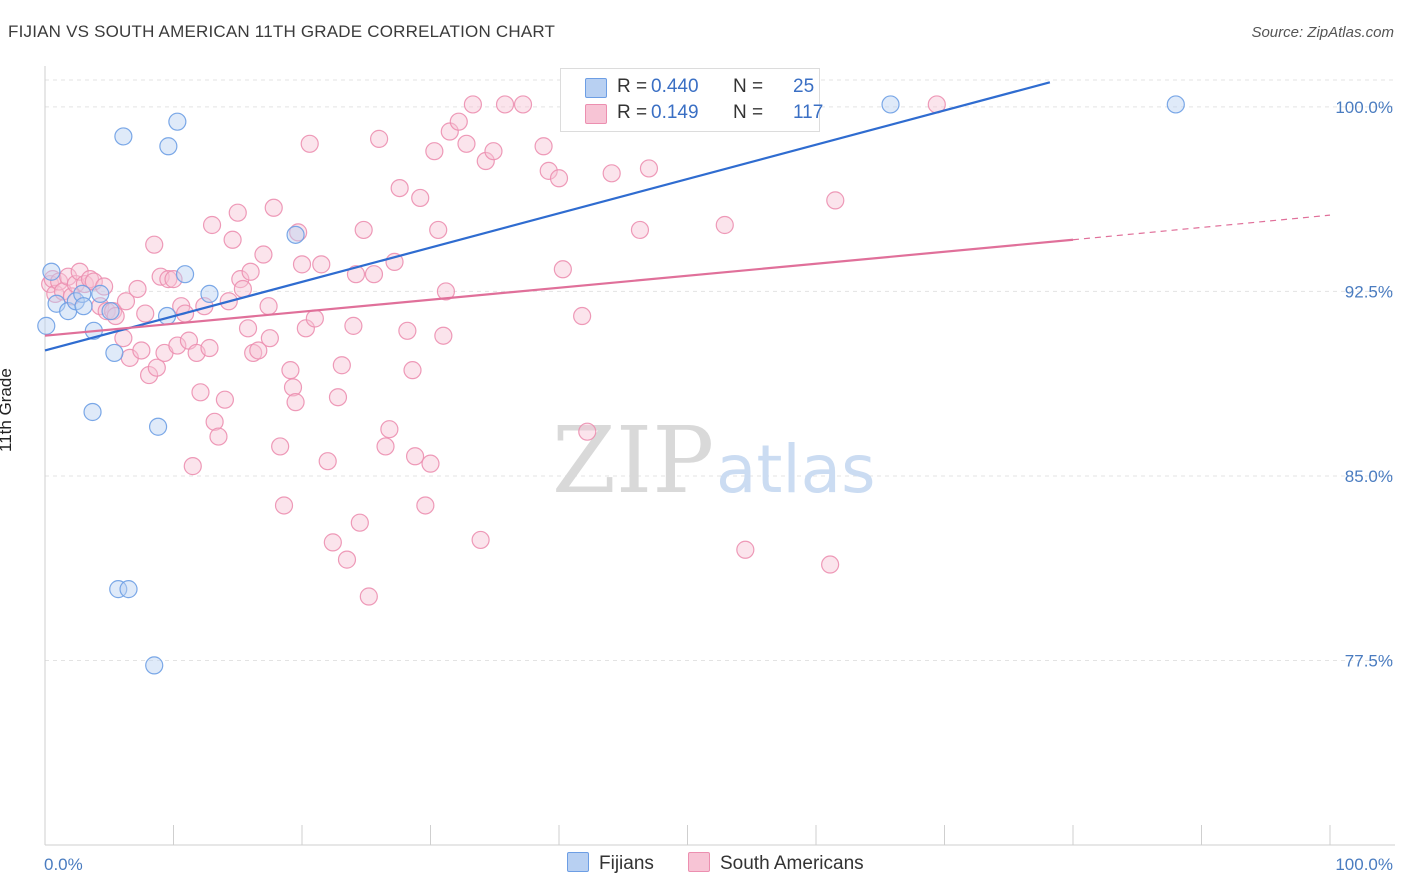  I want to click on legend-item-fijians: Fijians, so click(610, 863).